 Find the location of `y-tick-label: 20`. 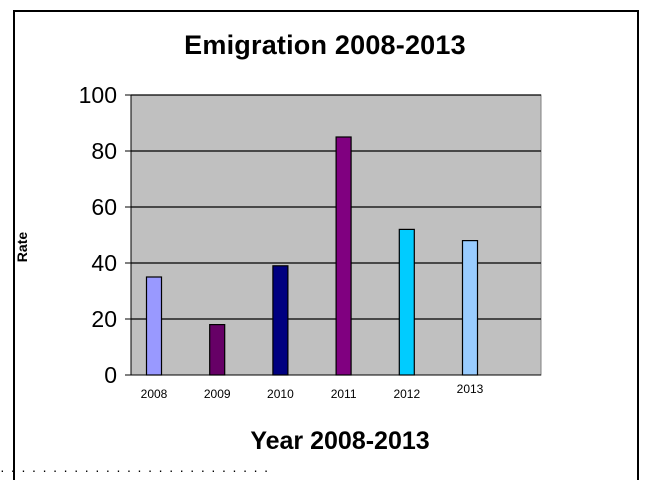

y-tick-label: 20 is located at coordinates (104, 319).